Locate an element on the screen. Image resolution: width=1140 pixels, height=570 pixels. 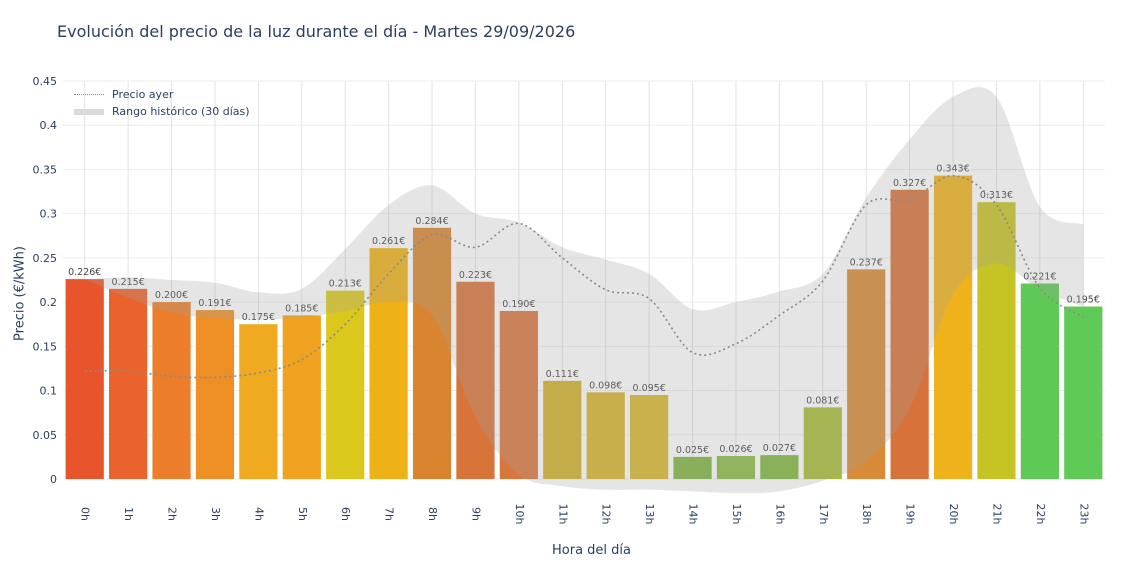
bar-value-label: 0.213€ is located at coordinates (345, 284).